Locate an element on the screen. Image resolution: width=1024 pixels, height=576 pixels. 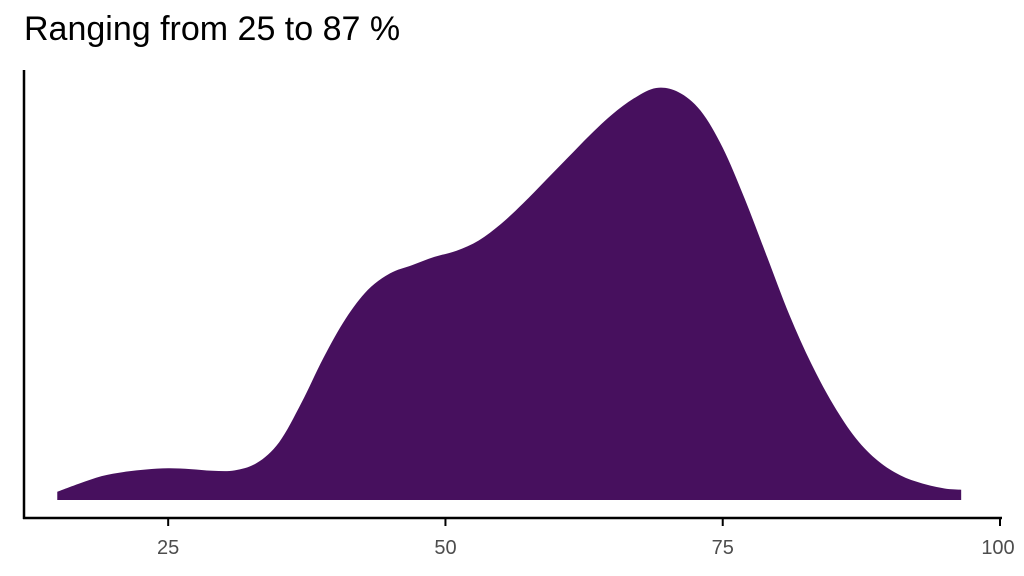
chart-title: Ranging from 25 to 87 % is located at coordinates (212, 29).